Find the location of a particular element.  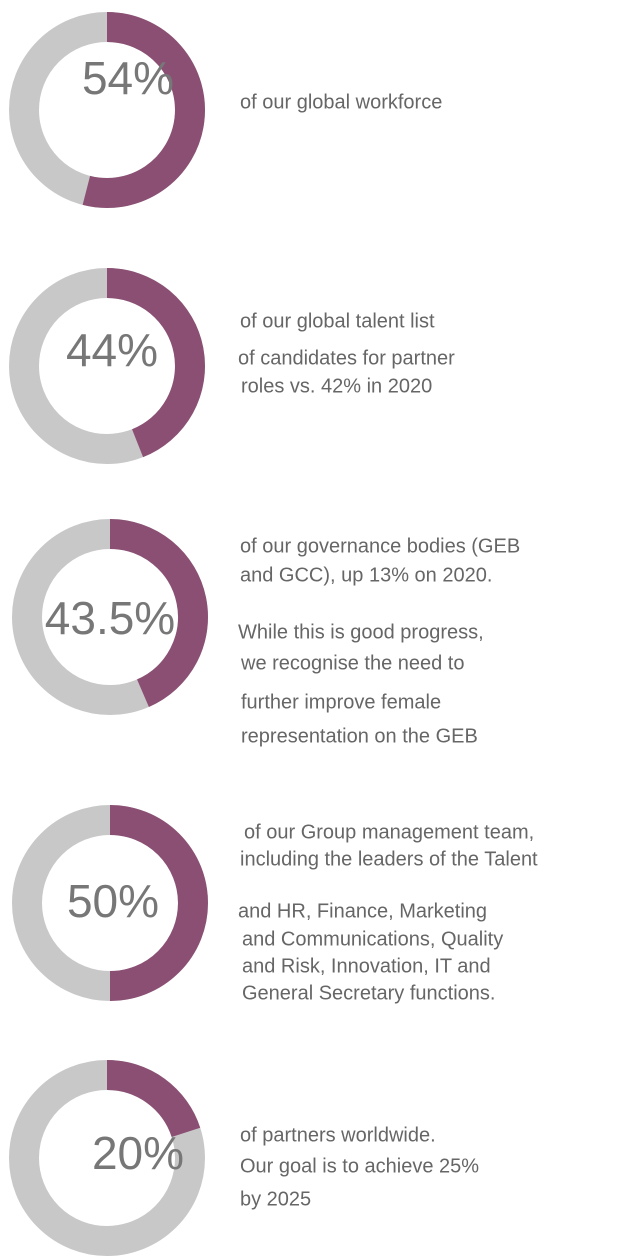

description-line: roles vs. 42% in 2020 is located at coordinates (336, 386).